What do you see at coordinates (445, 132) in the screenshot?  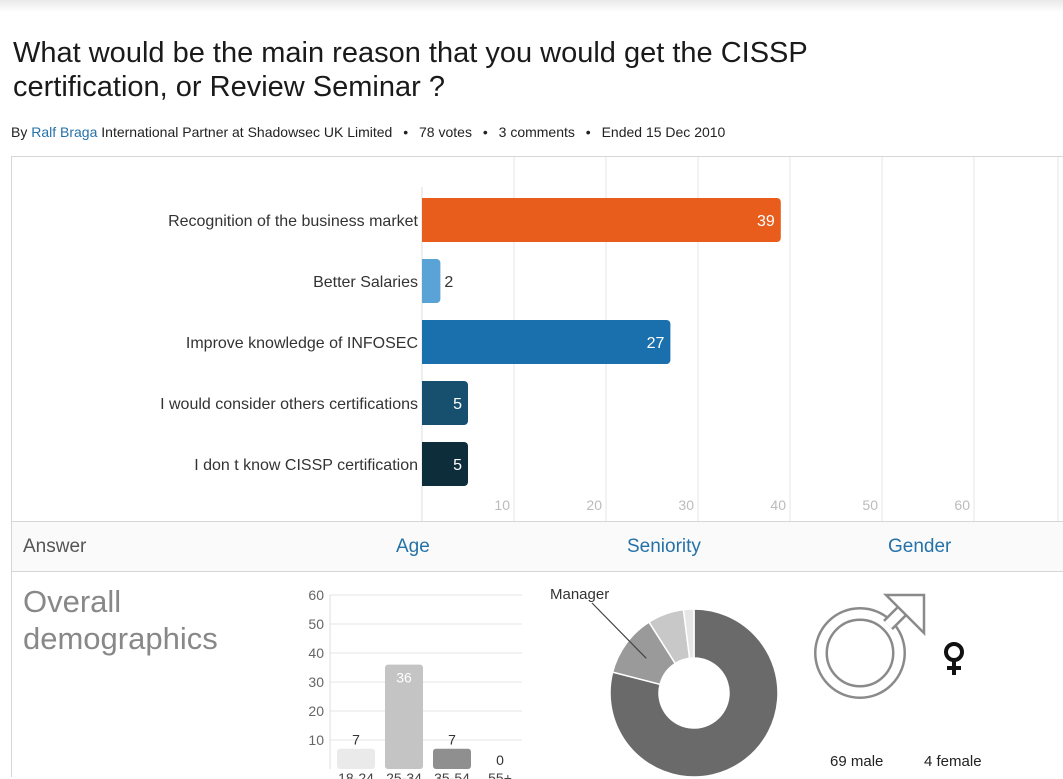 I see `vote-count: 78 votes` at bounding box center [445, 132].